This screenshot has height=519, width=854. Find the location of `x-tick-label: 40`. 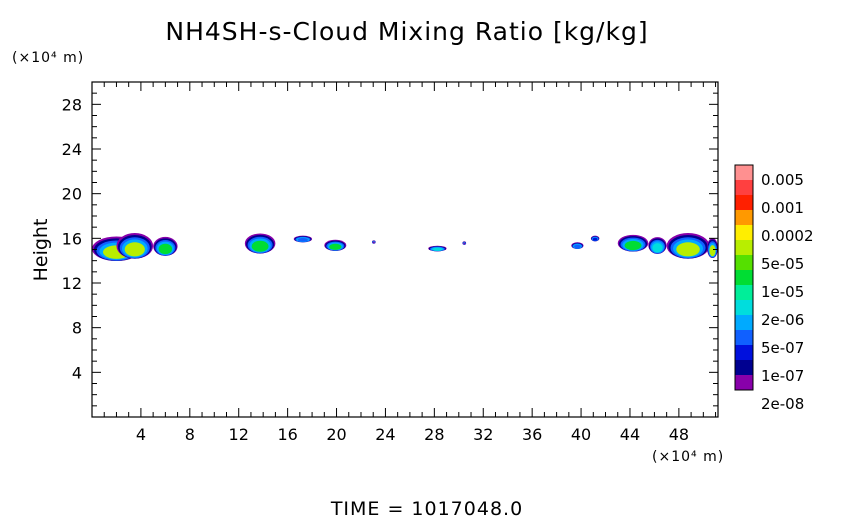

x-tick-label: 40 is located at coordinates (581, 434).